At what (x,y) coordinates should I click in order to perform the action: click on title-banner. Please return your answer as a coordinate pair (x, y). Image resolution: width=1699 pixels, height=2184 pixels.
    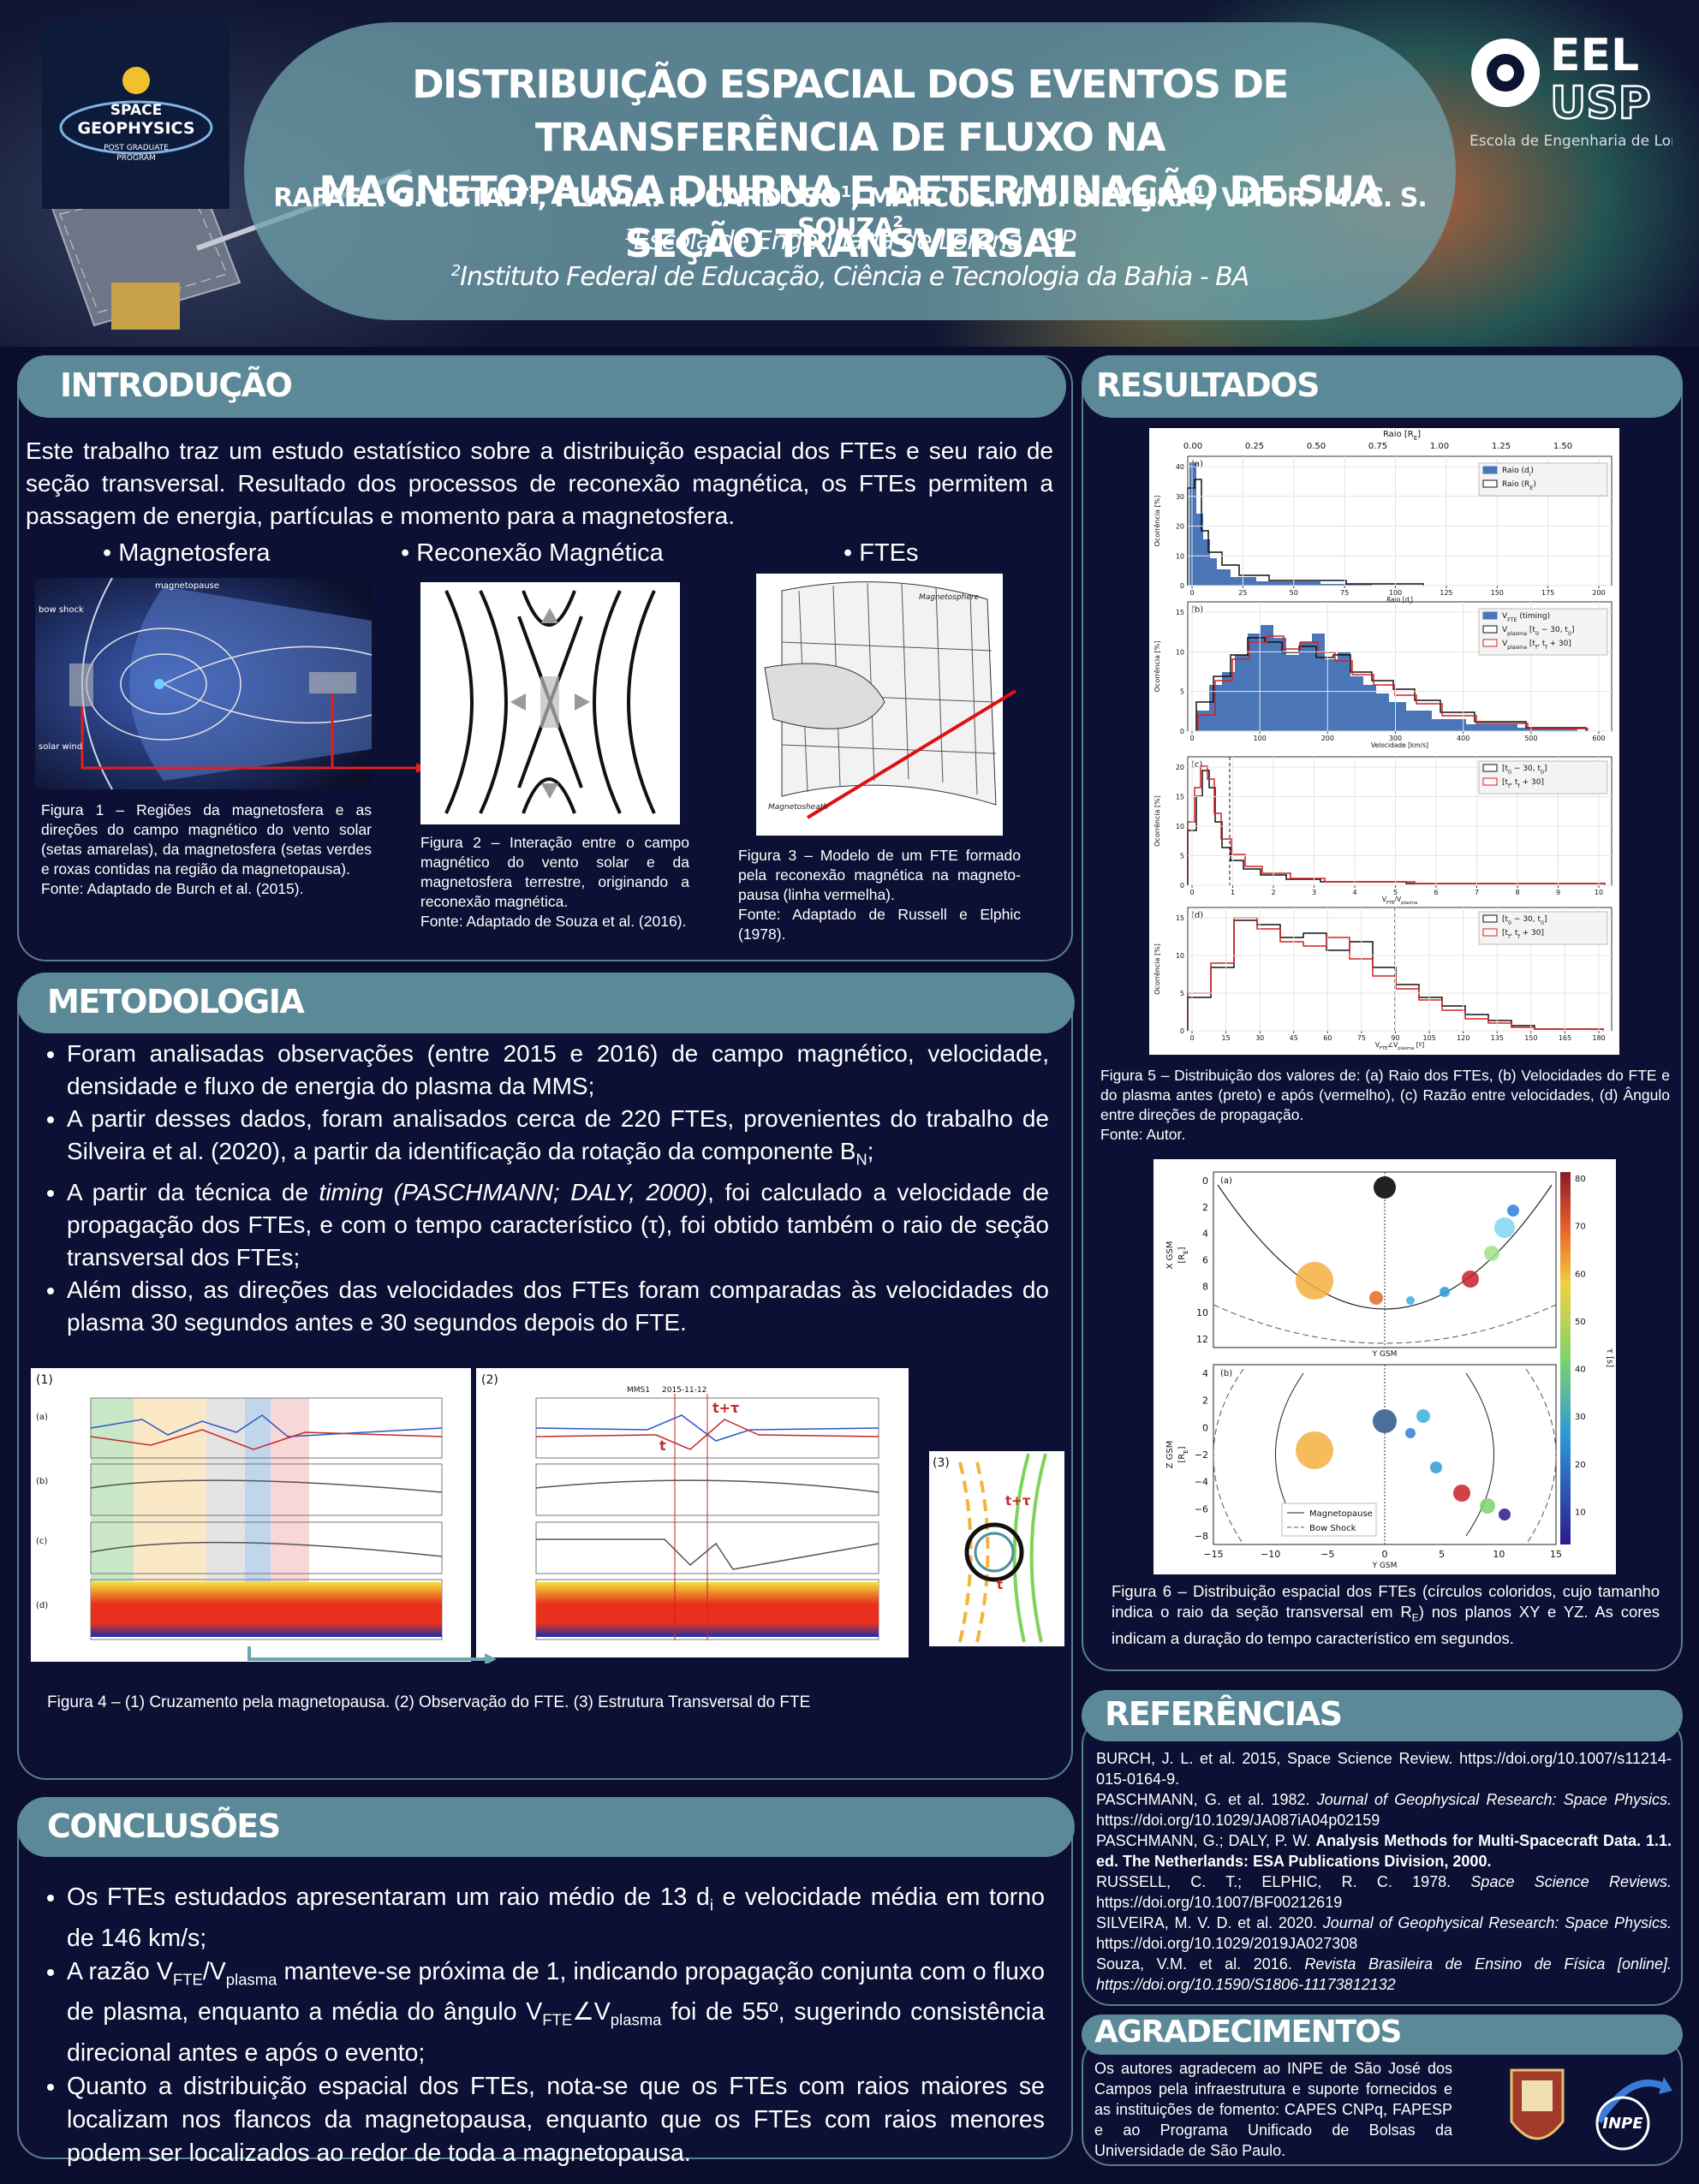
    Looking at the image, I should click on (850, 171).